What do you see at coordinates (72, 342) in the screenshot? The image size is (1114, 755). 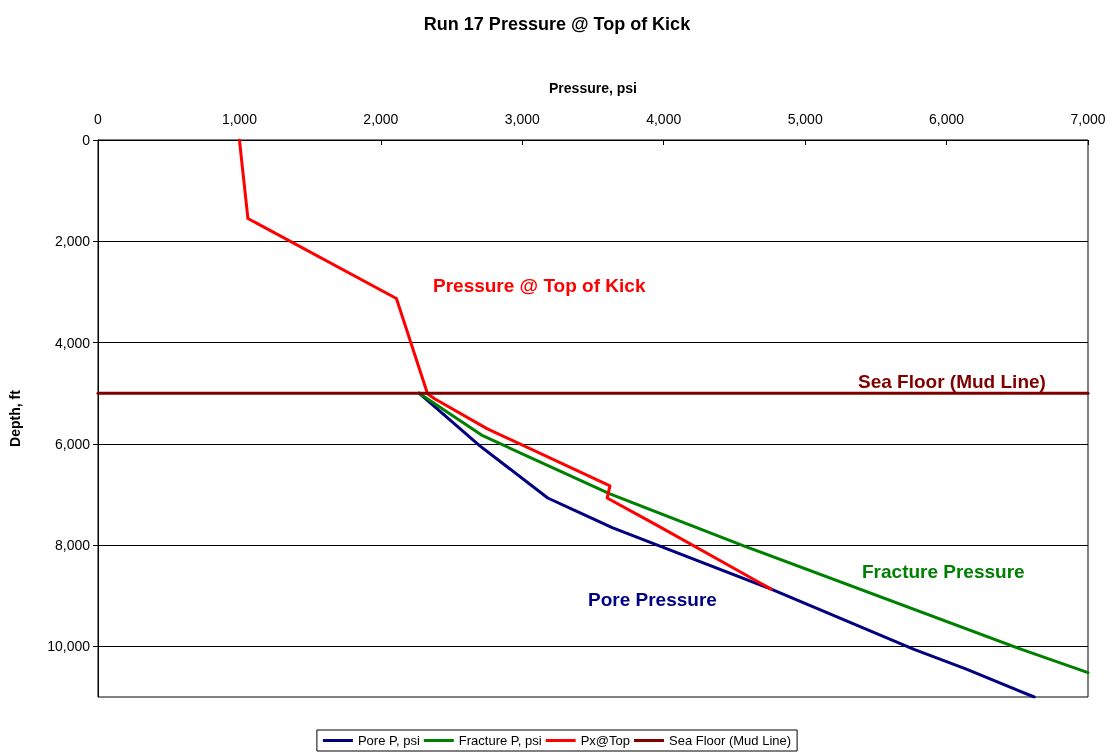 I see `y-tick-label: 4,000` at bounding box center [72, 342].